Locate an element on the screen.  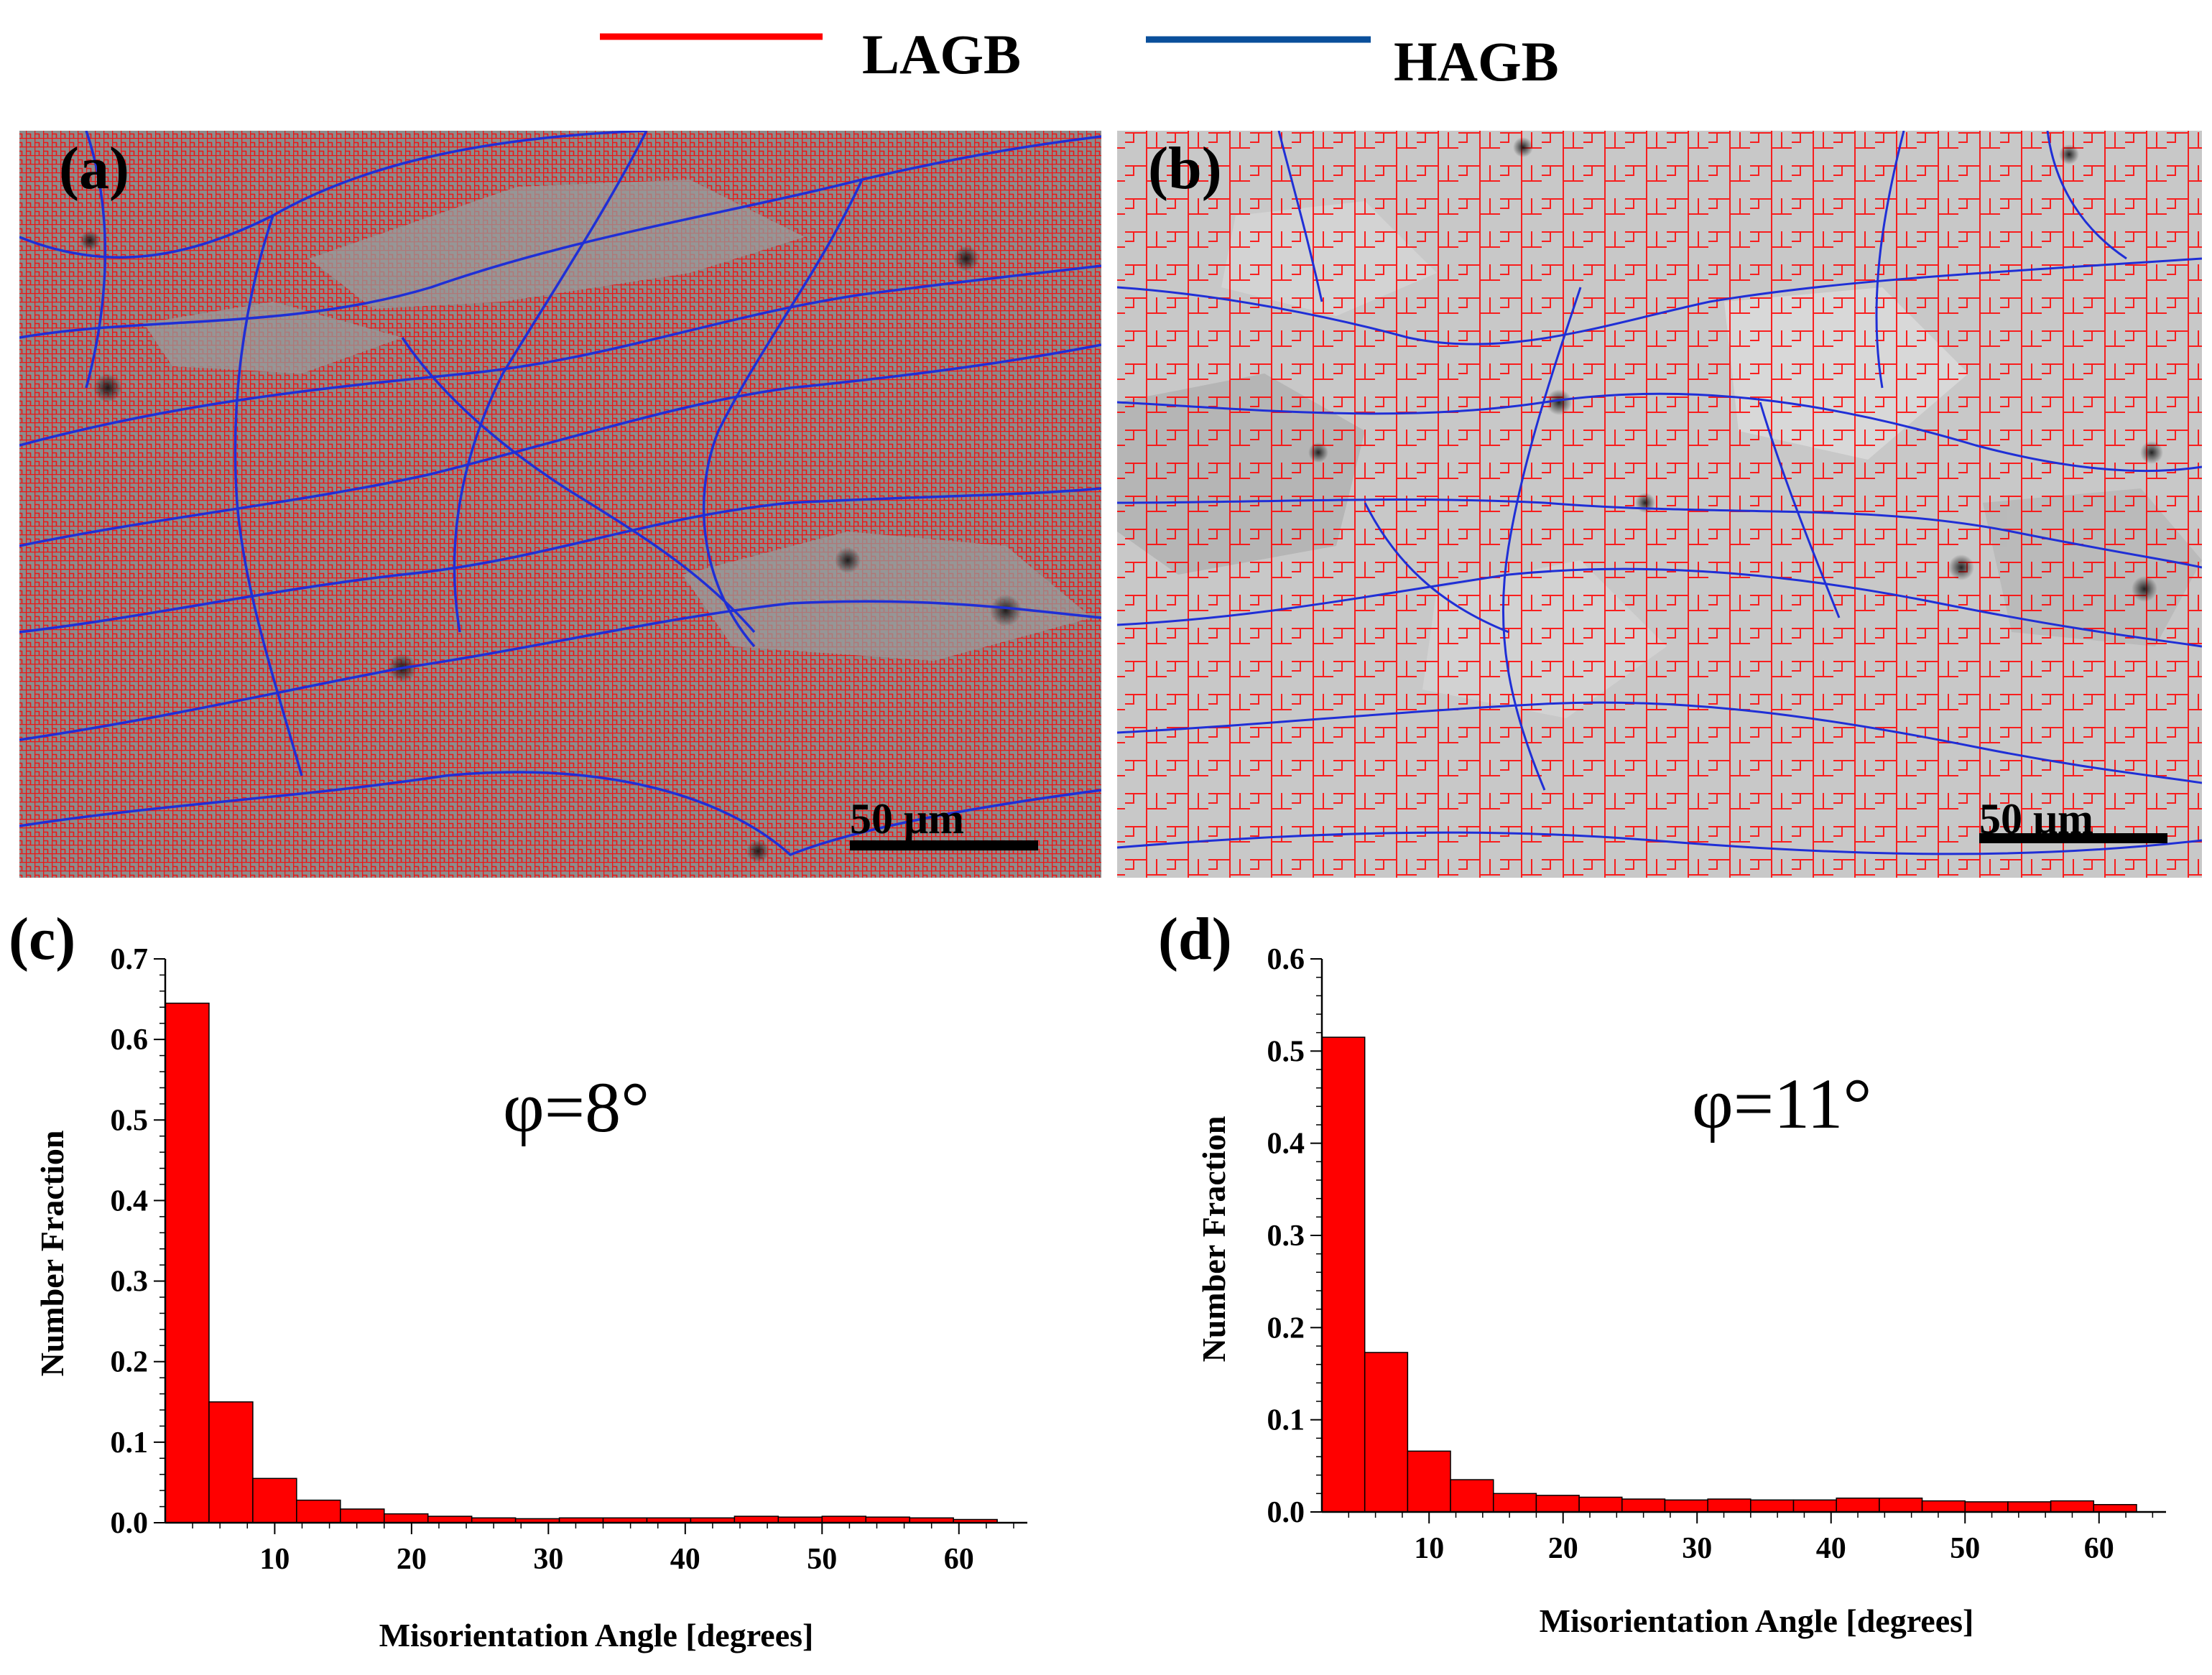
chart-d-y-tick-label: 0.2 is located at coordinates (1286, 1328).